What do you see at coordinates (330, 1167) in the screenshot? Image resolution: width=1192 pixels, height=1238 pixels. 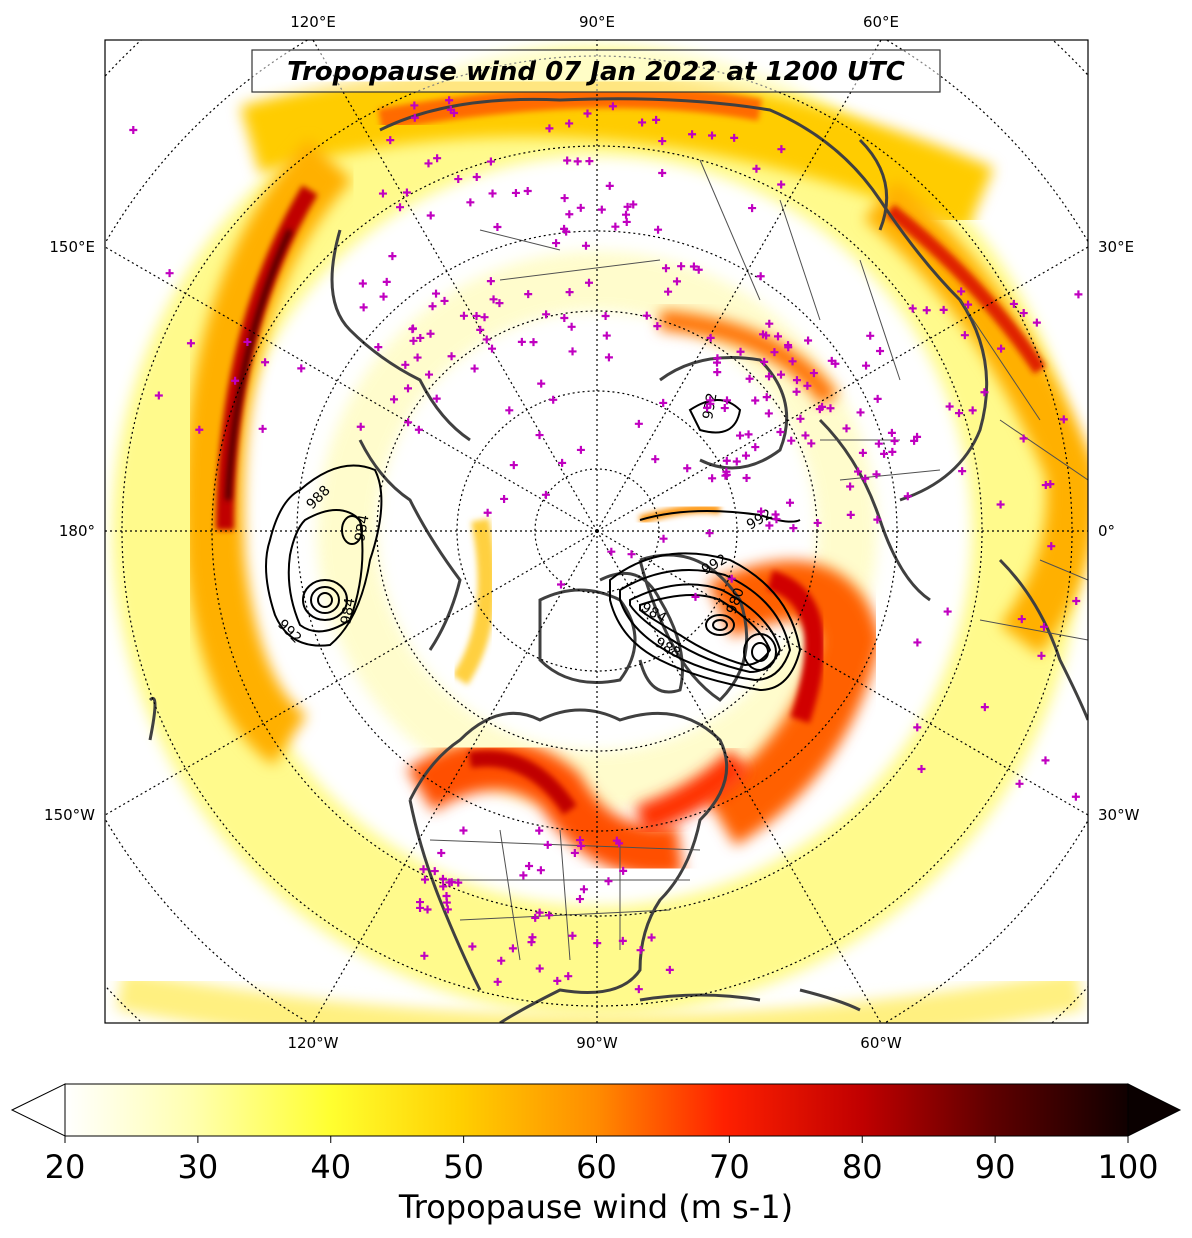 I see `colorbar-tick-label: 40` at bounding box center [330, 1167].